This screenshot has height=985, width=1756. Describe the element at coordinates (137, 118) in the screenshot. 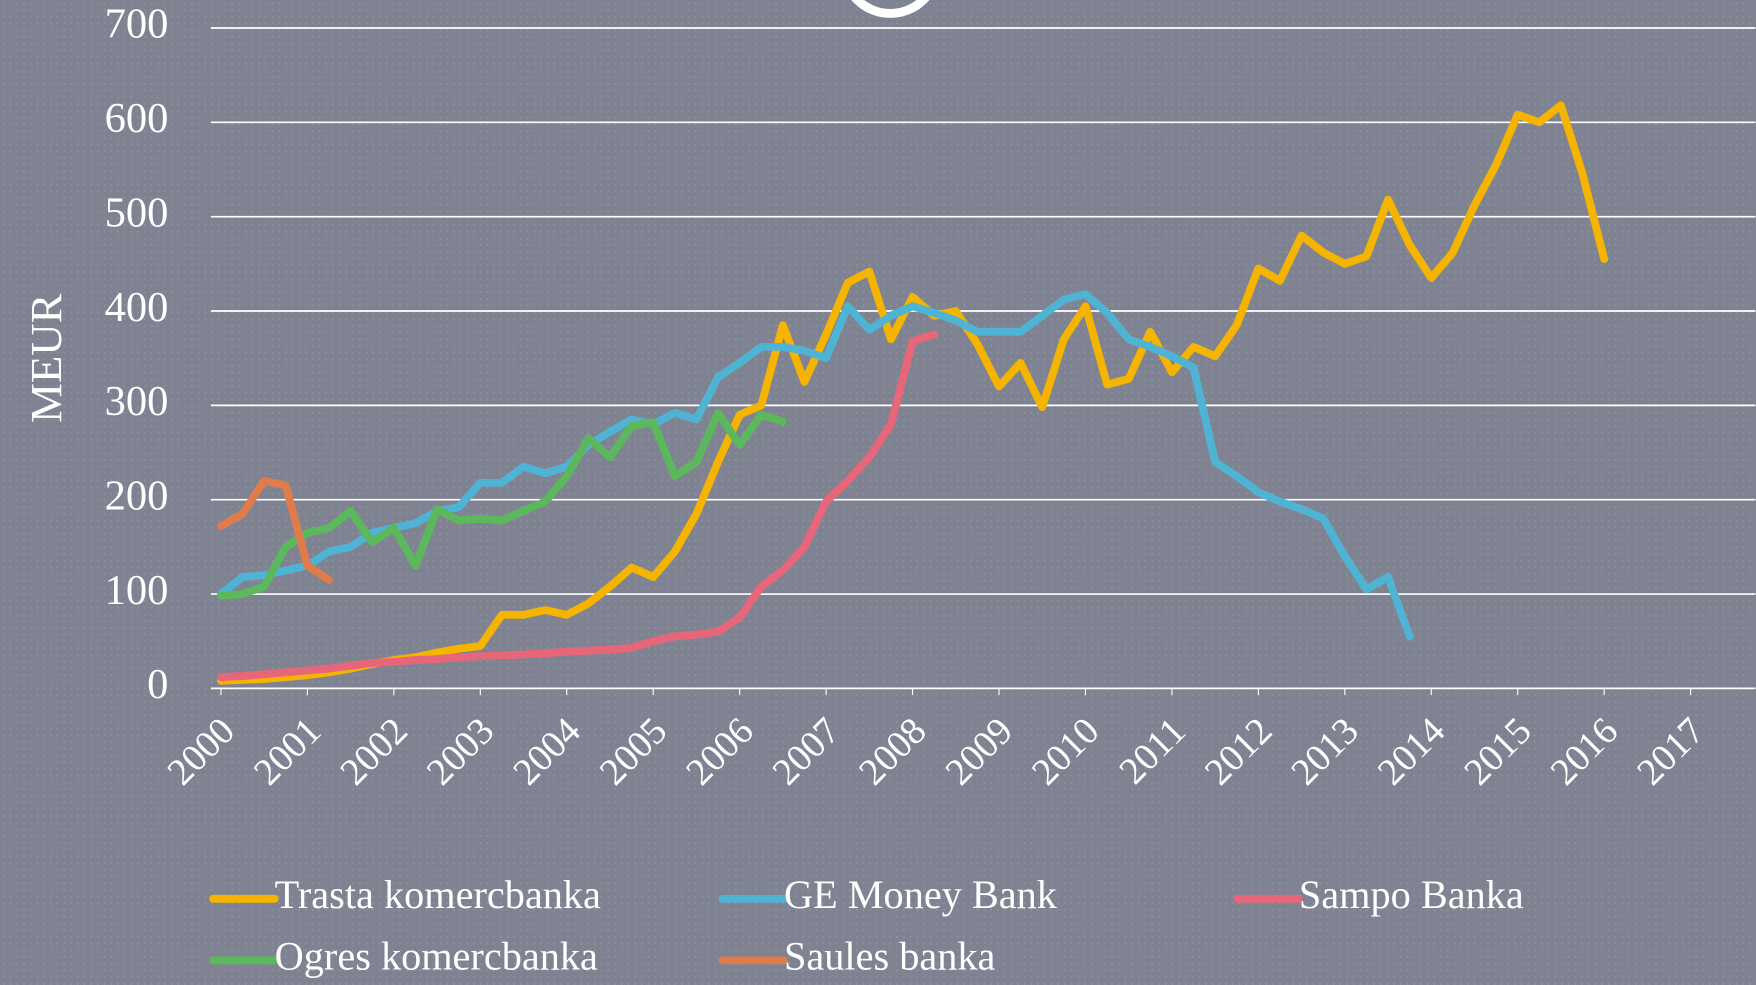

I see `y-tick-label: 600` at that location.